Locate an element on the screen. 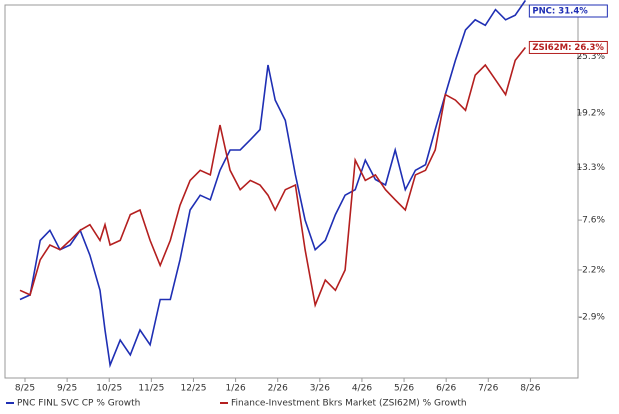 Image resolution: width=619 pixels, height=414 pixels. end-label: ZSI62M: 26.3% is located at coordinates (568, 48).